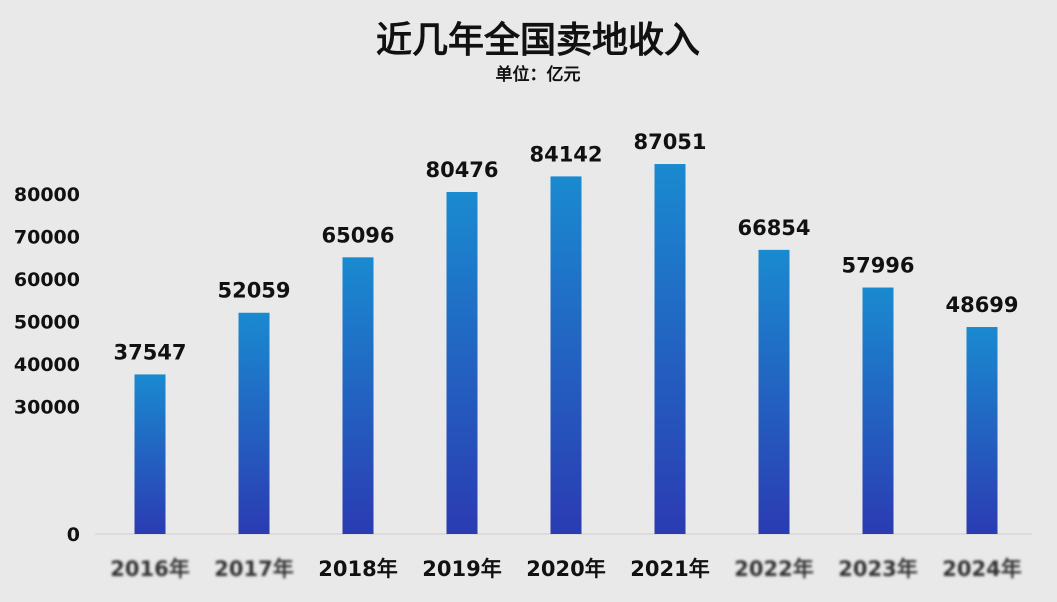 The height and width of the screenshot is (602, 1057). Describe the element at coordinates (981, 569) in the screenshot. I see `x-tick-label: 2024年` at that location.